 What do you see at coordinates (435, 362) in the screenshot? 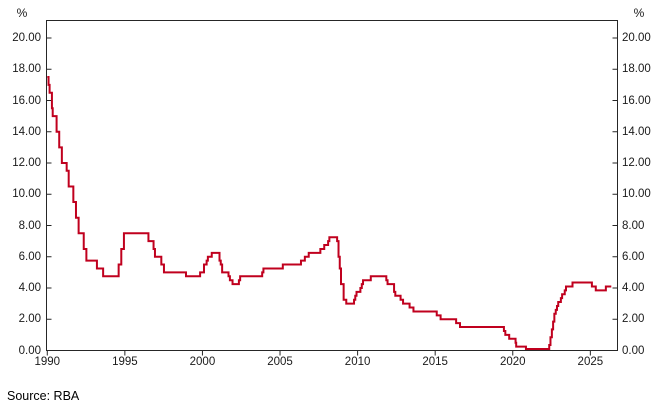
I see `x-axis-tick-label: 2015` at bounding box center [435, 362].